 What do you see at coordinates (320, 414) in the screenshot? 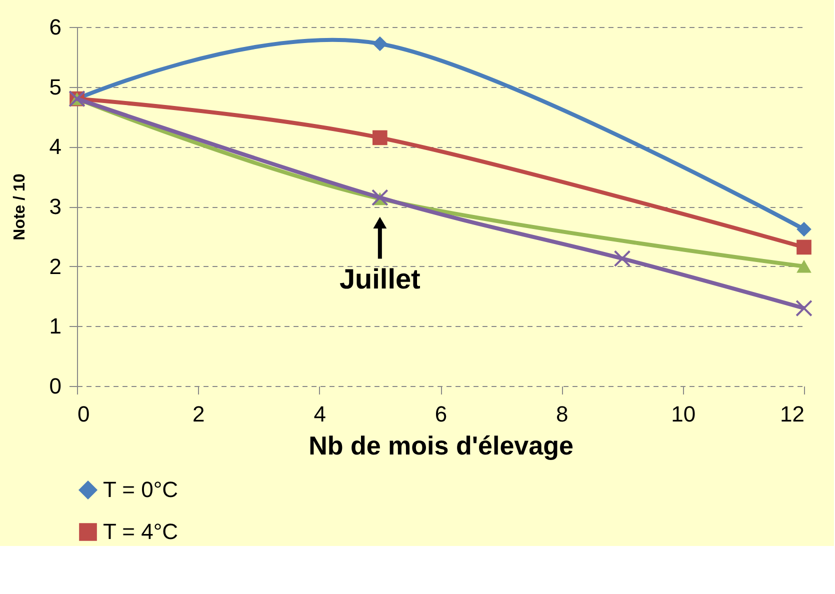
I see `x-tick-label: 4` at bounding box center [320, 414].